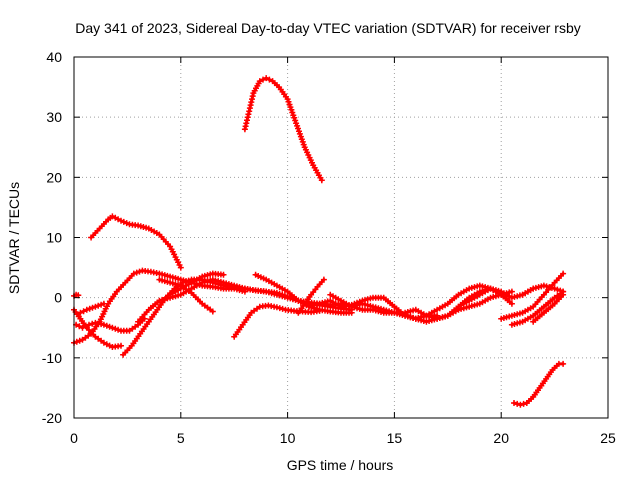 The width and height of the screenshot is (640, 480). Describe the element at coordinates (54, 57) in the screenshot. I see `y-tick-label: 40` at that location.